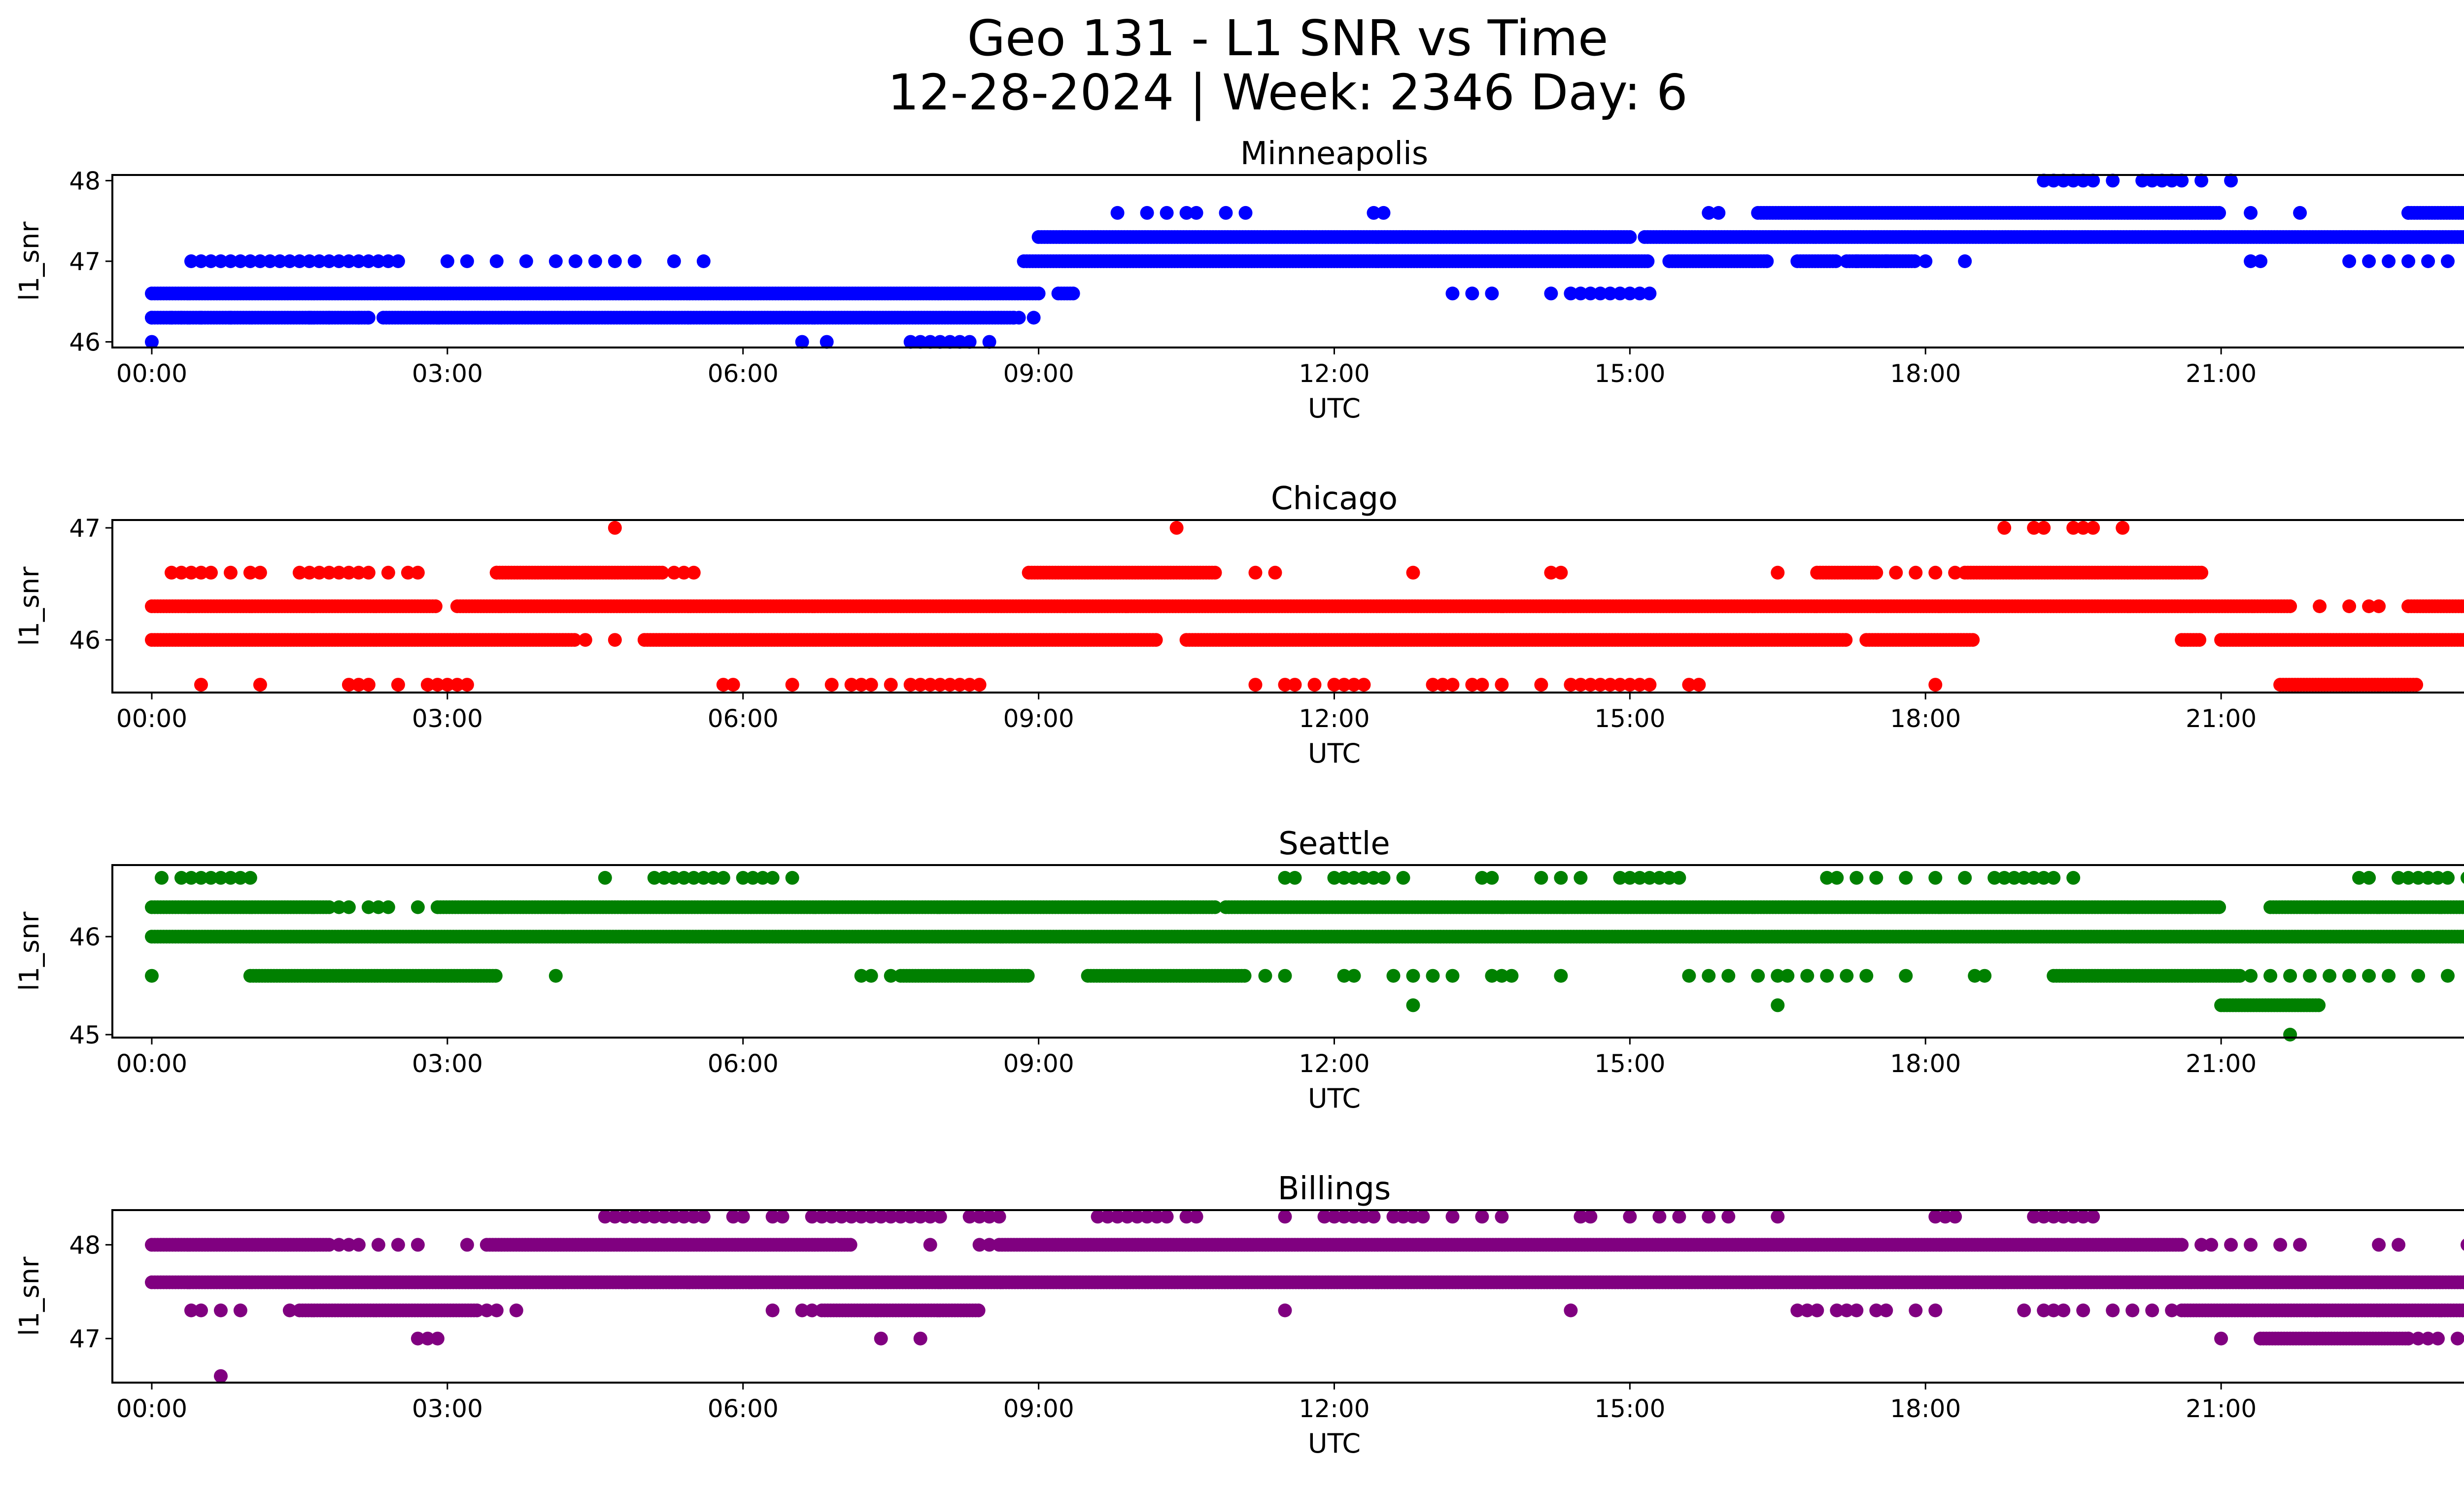 The height and width of the screenshot is (1495, 2464). I want to click on x-tick-label: 21:00, so click(2221, 373).